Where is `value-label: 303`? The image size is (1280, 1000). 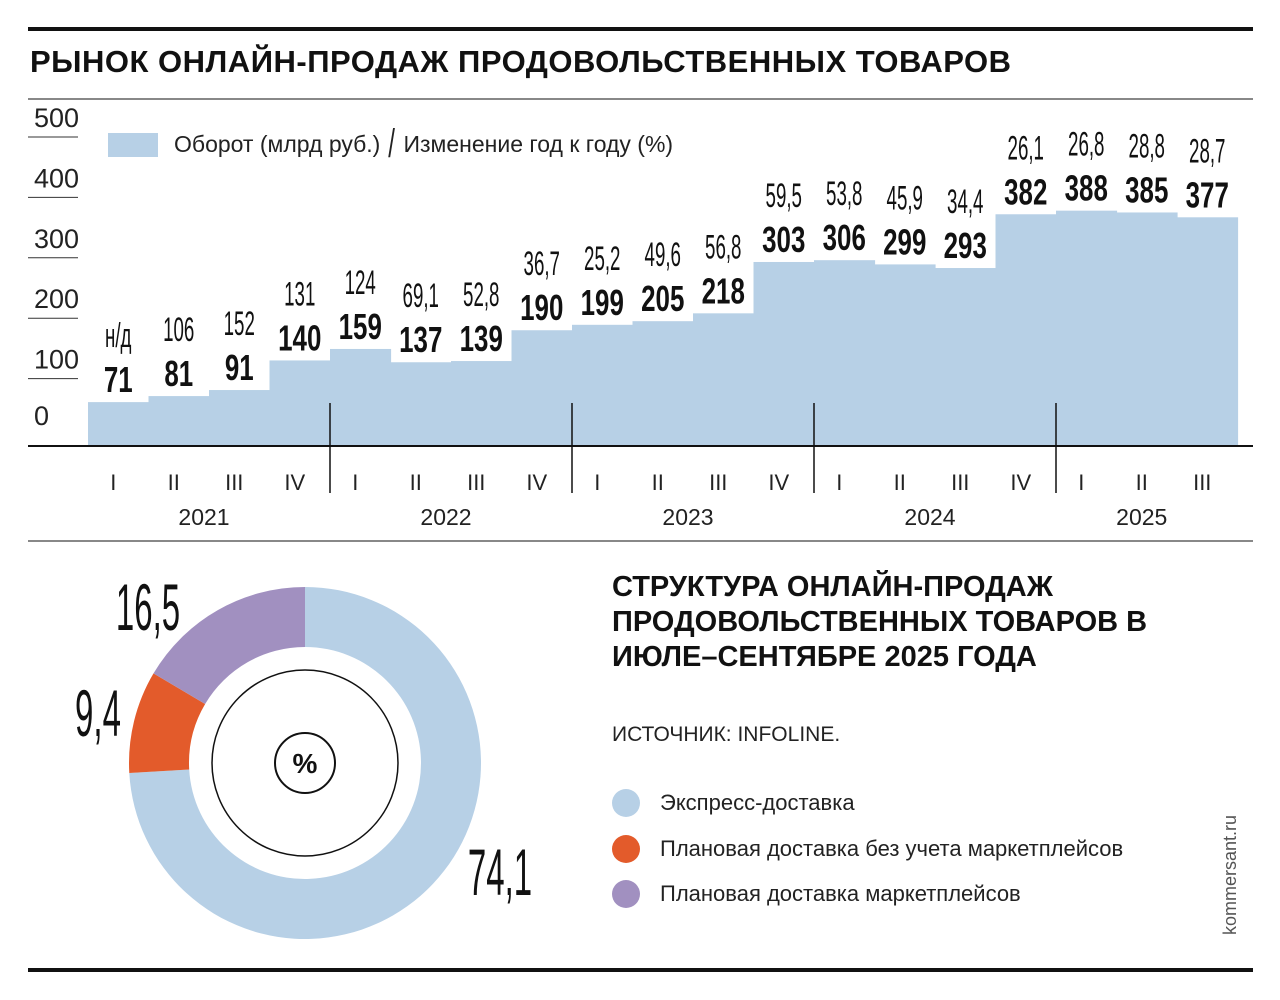
value-label: 303 is located at coordinates (783, 240).